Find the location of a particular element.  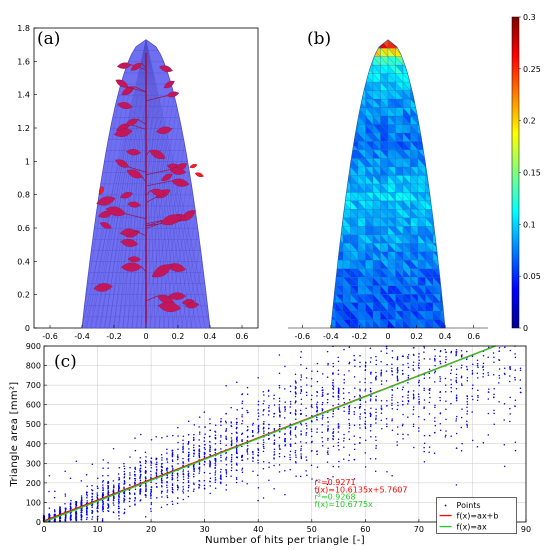

plant-branch is located at coordinates (157, 172).